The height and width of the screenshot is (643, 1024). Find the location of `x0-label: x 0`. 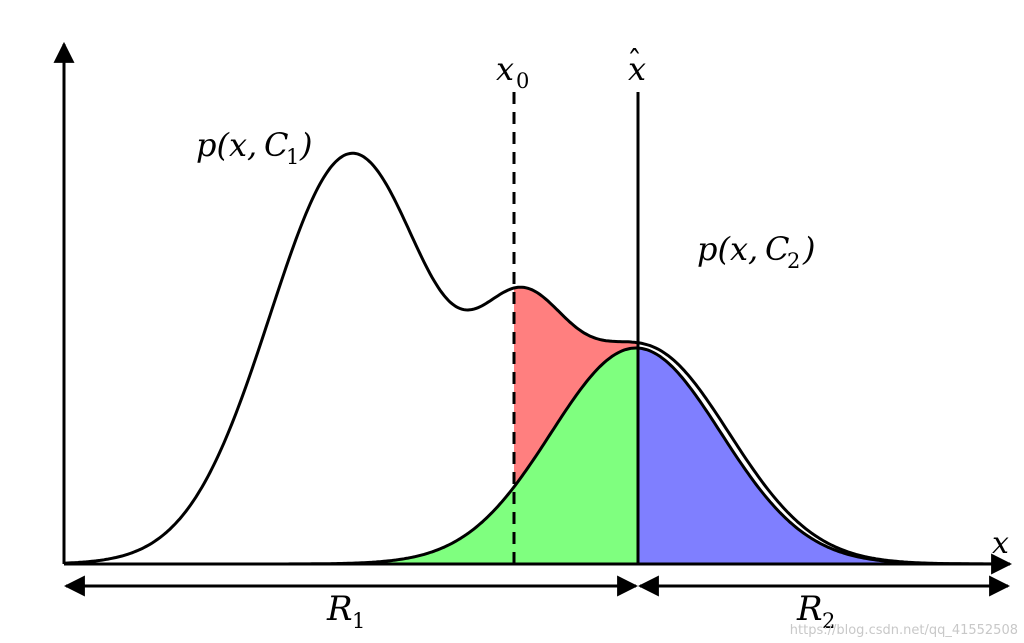

x0-label: x 0 is located at coordinates (512, 71).